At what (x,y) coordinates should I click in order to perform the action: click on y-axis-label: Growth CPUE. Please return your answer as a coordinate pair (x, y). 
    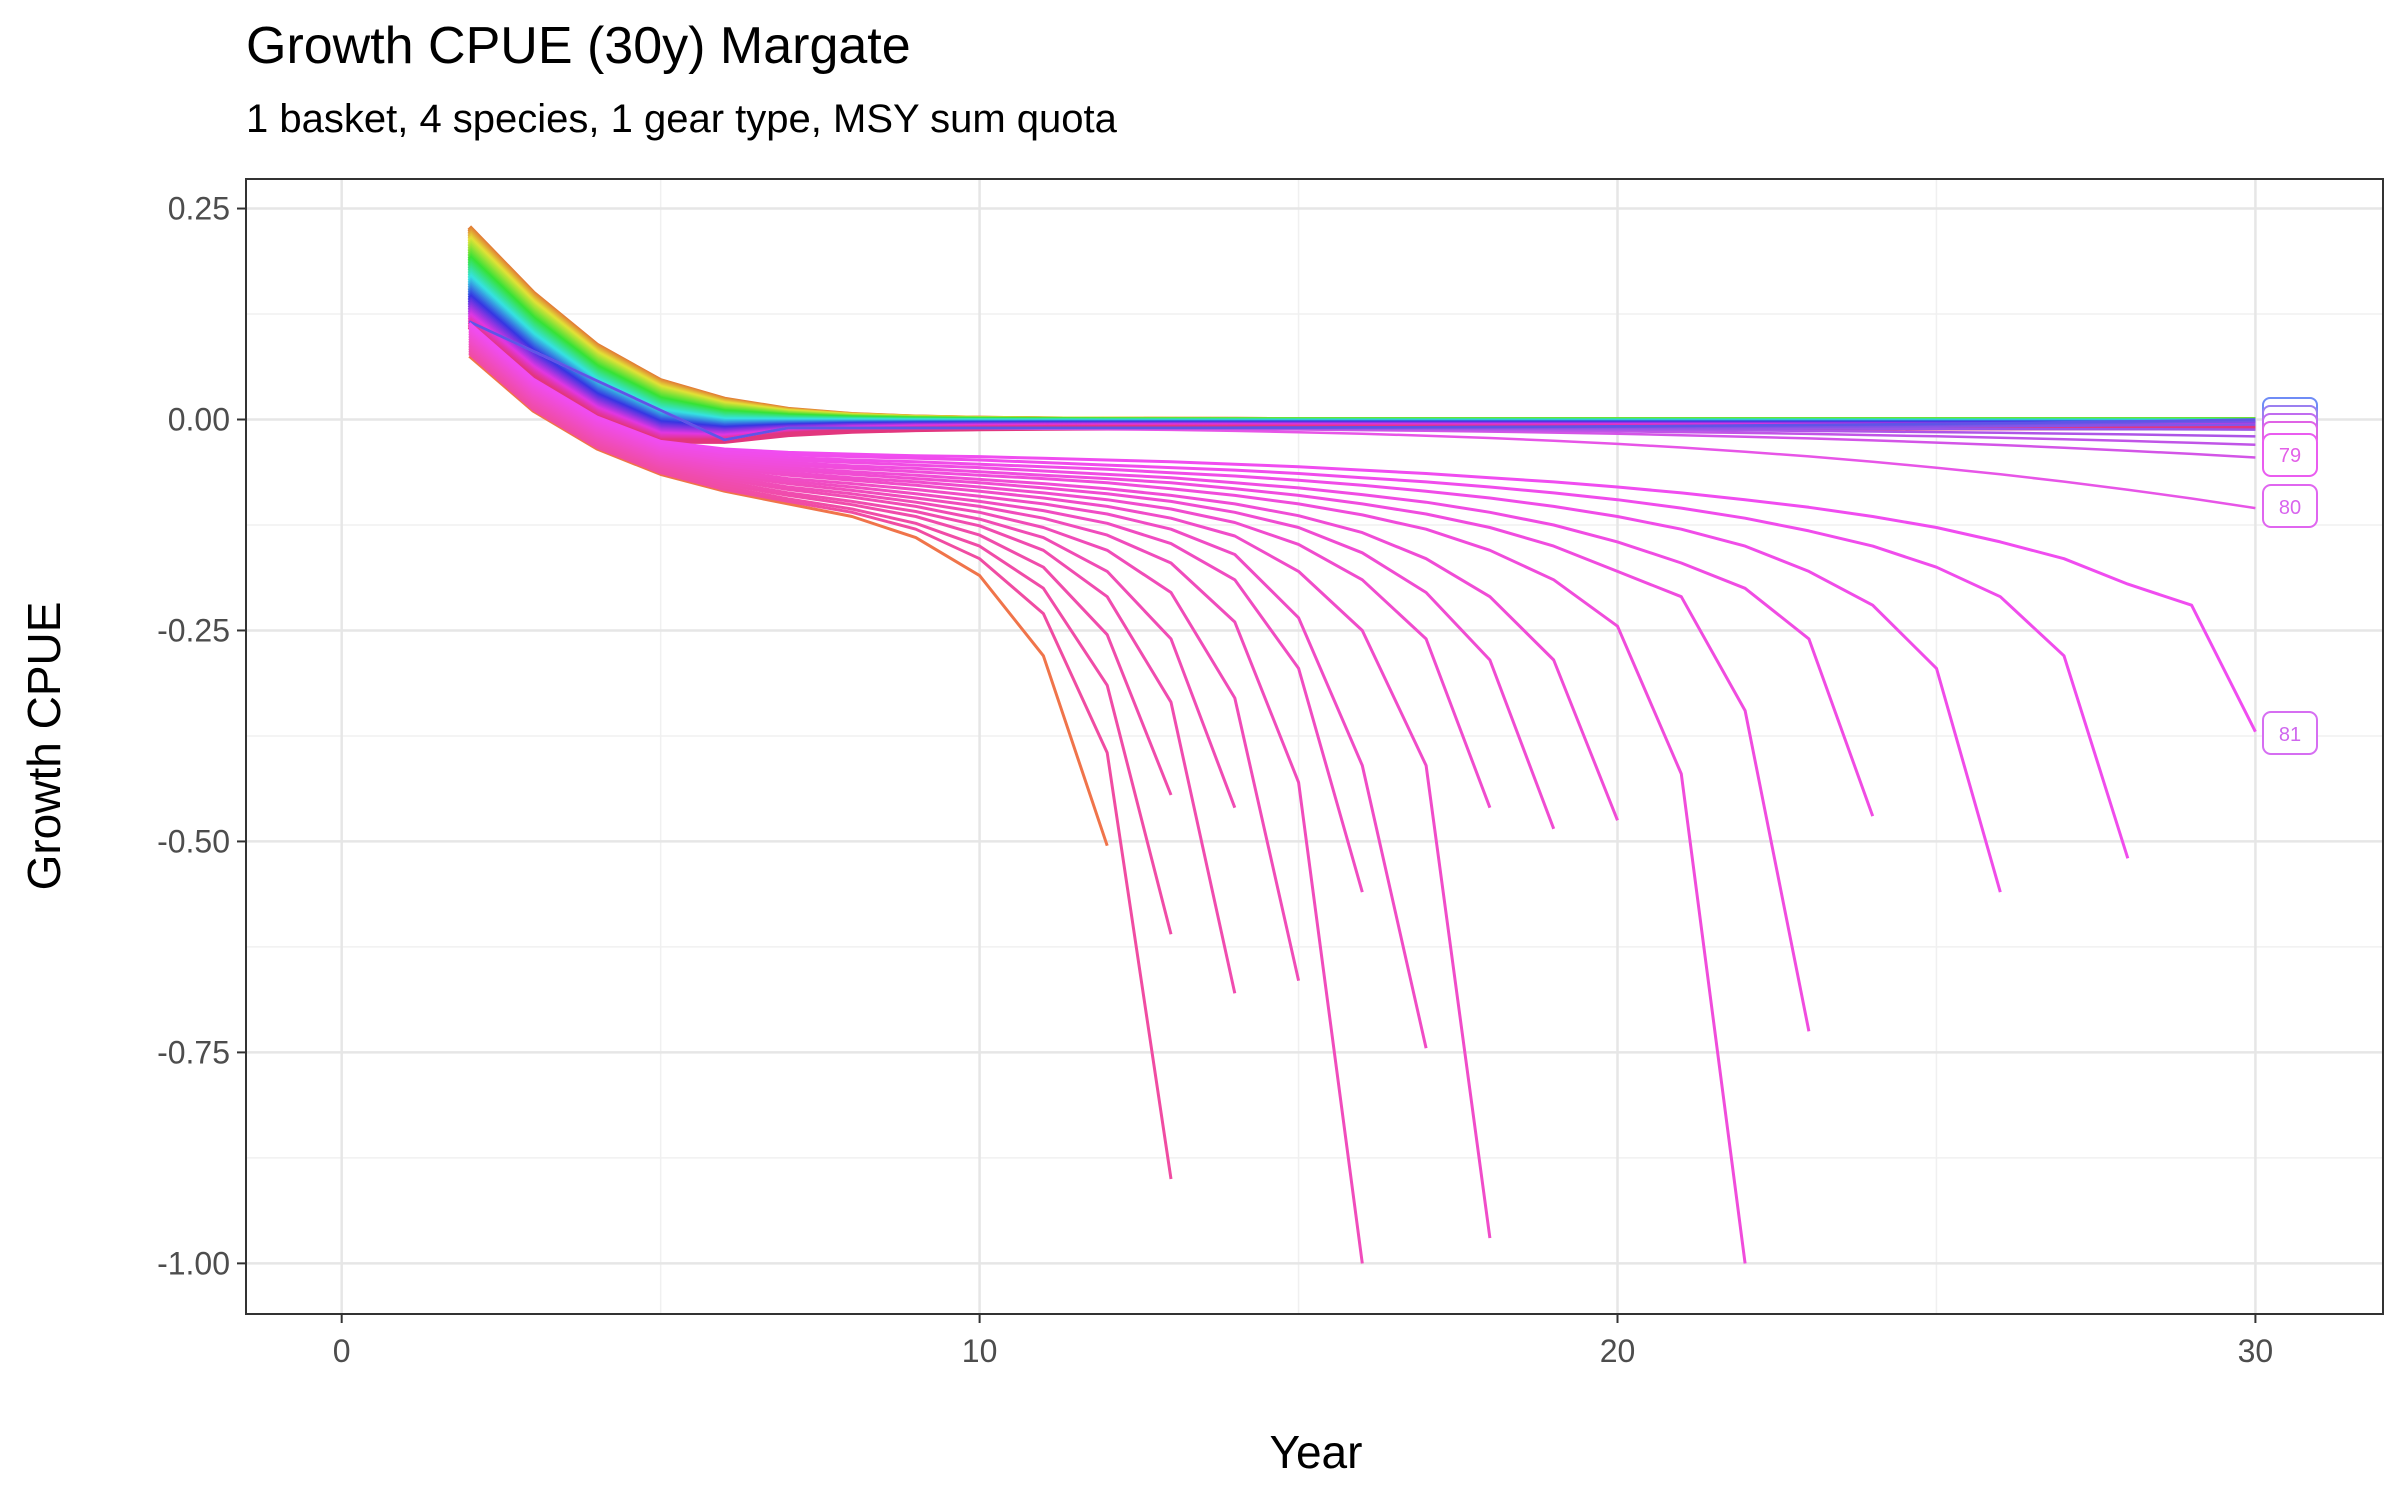
    Looking at the image, I should click on (44, 746).